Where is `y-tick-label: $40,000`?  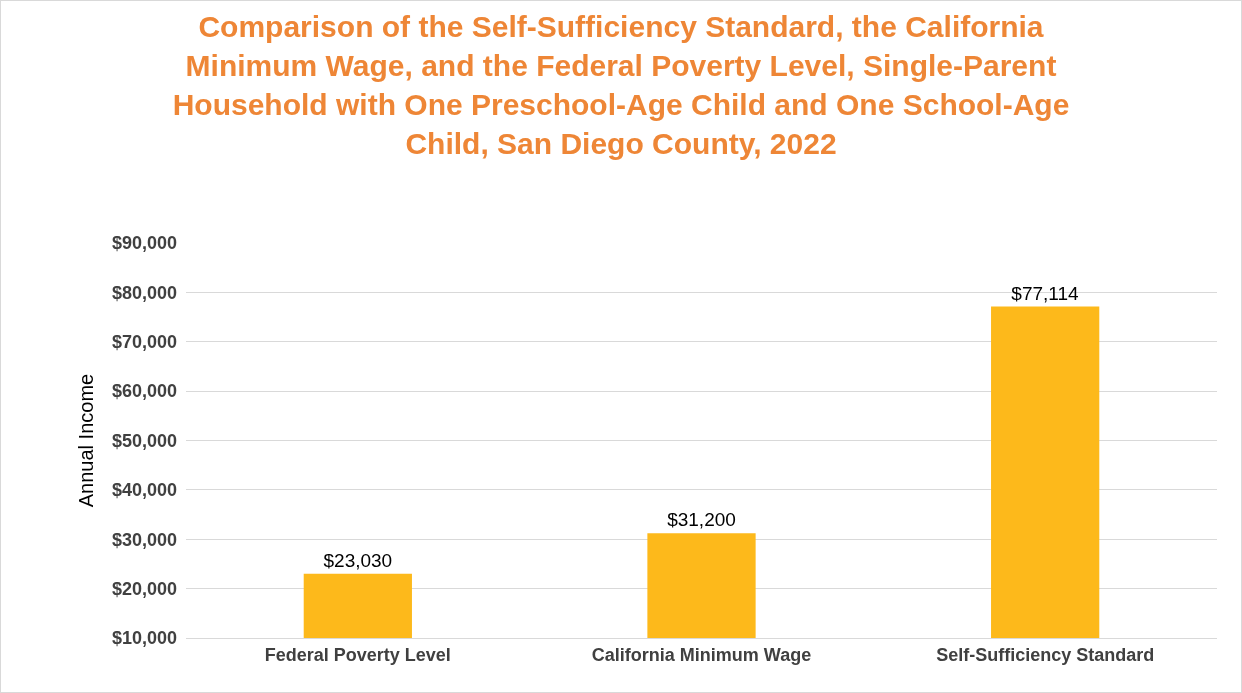 y-tick-label: $40,000 is located at coordinates (144, 490).